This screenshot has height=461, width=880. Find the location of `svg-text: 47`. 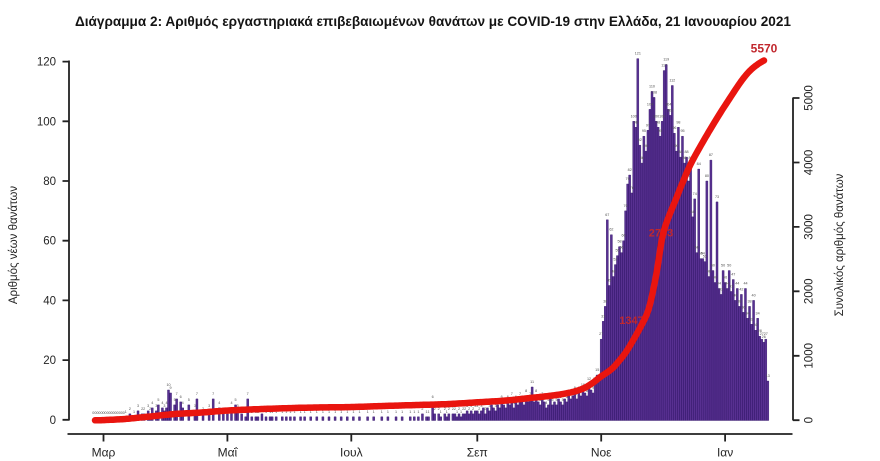

svg-text: 47 is located at coordinates (733, 275).